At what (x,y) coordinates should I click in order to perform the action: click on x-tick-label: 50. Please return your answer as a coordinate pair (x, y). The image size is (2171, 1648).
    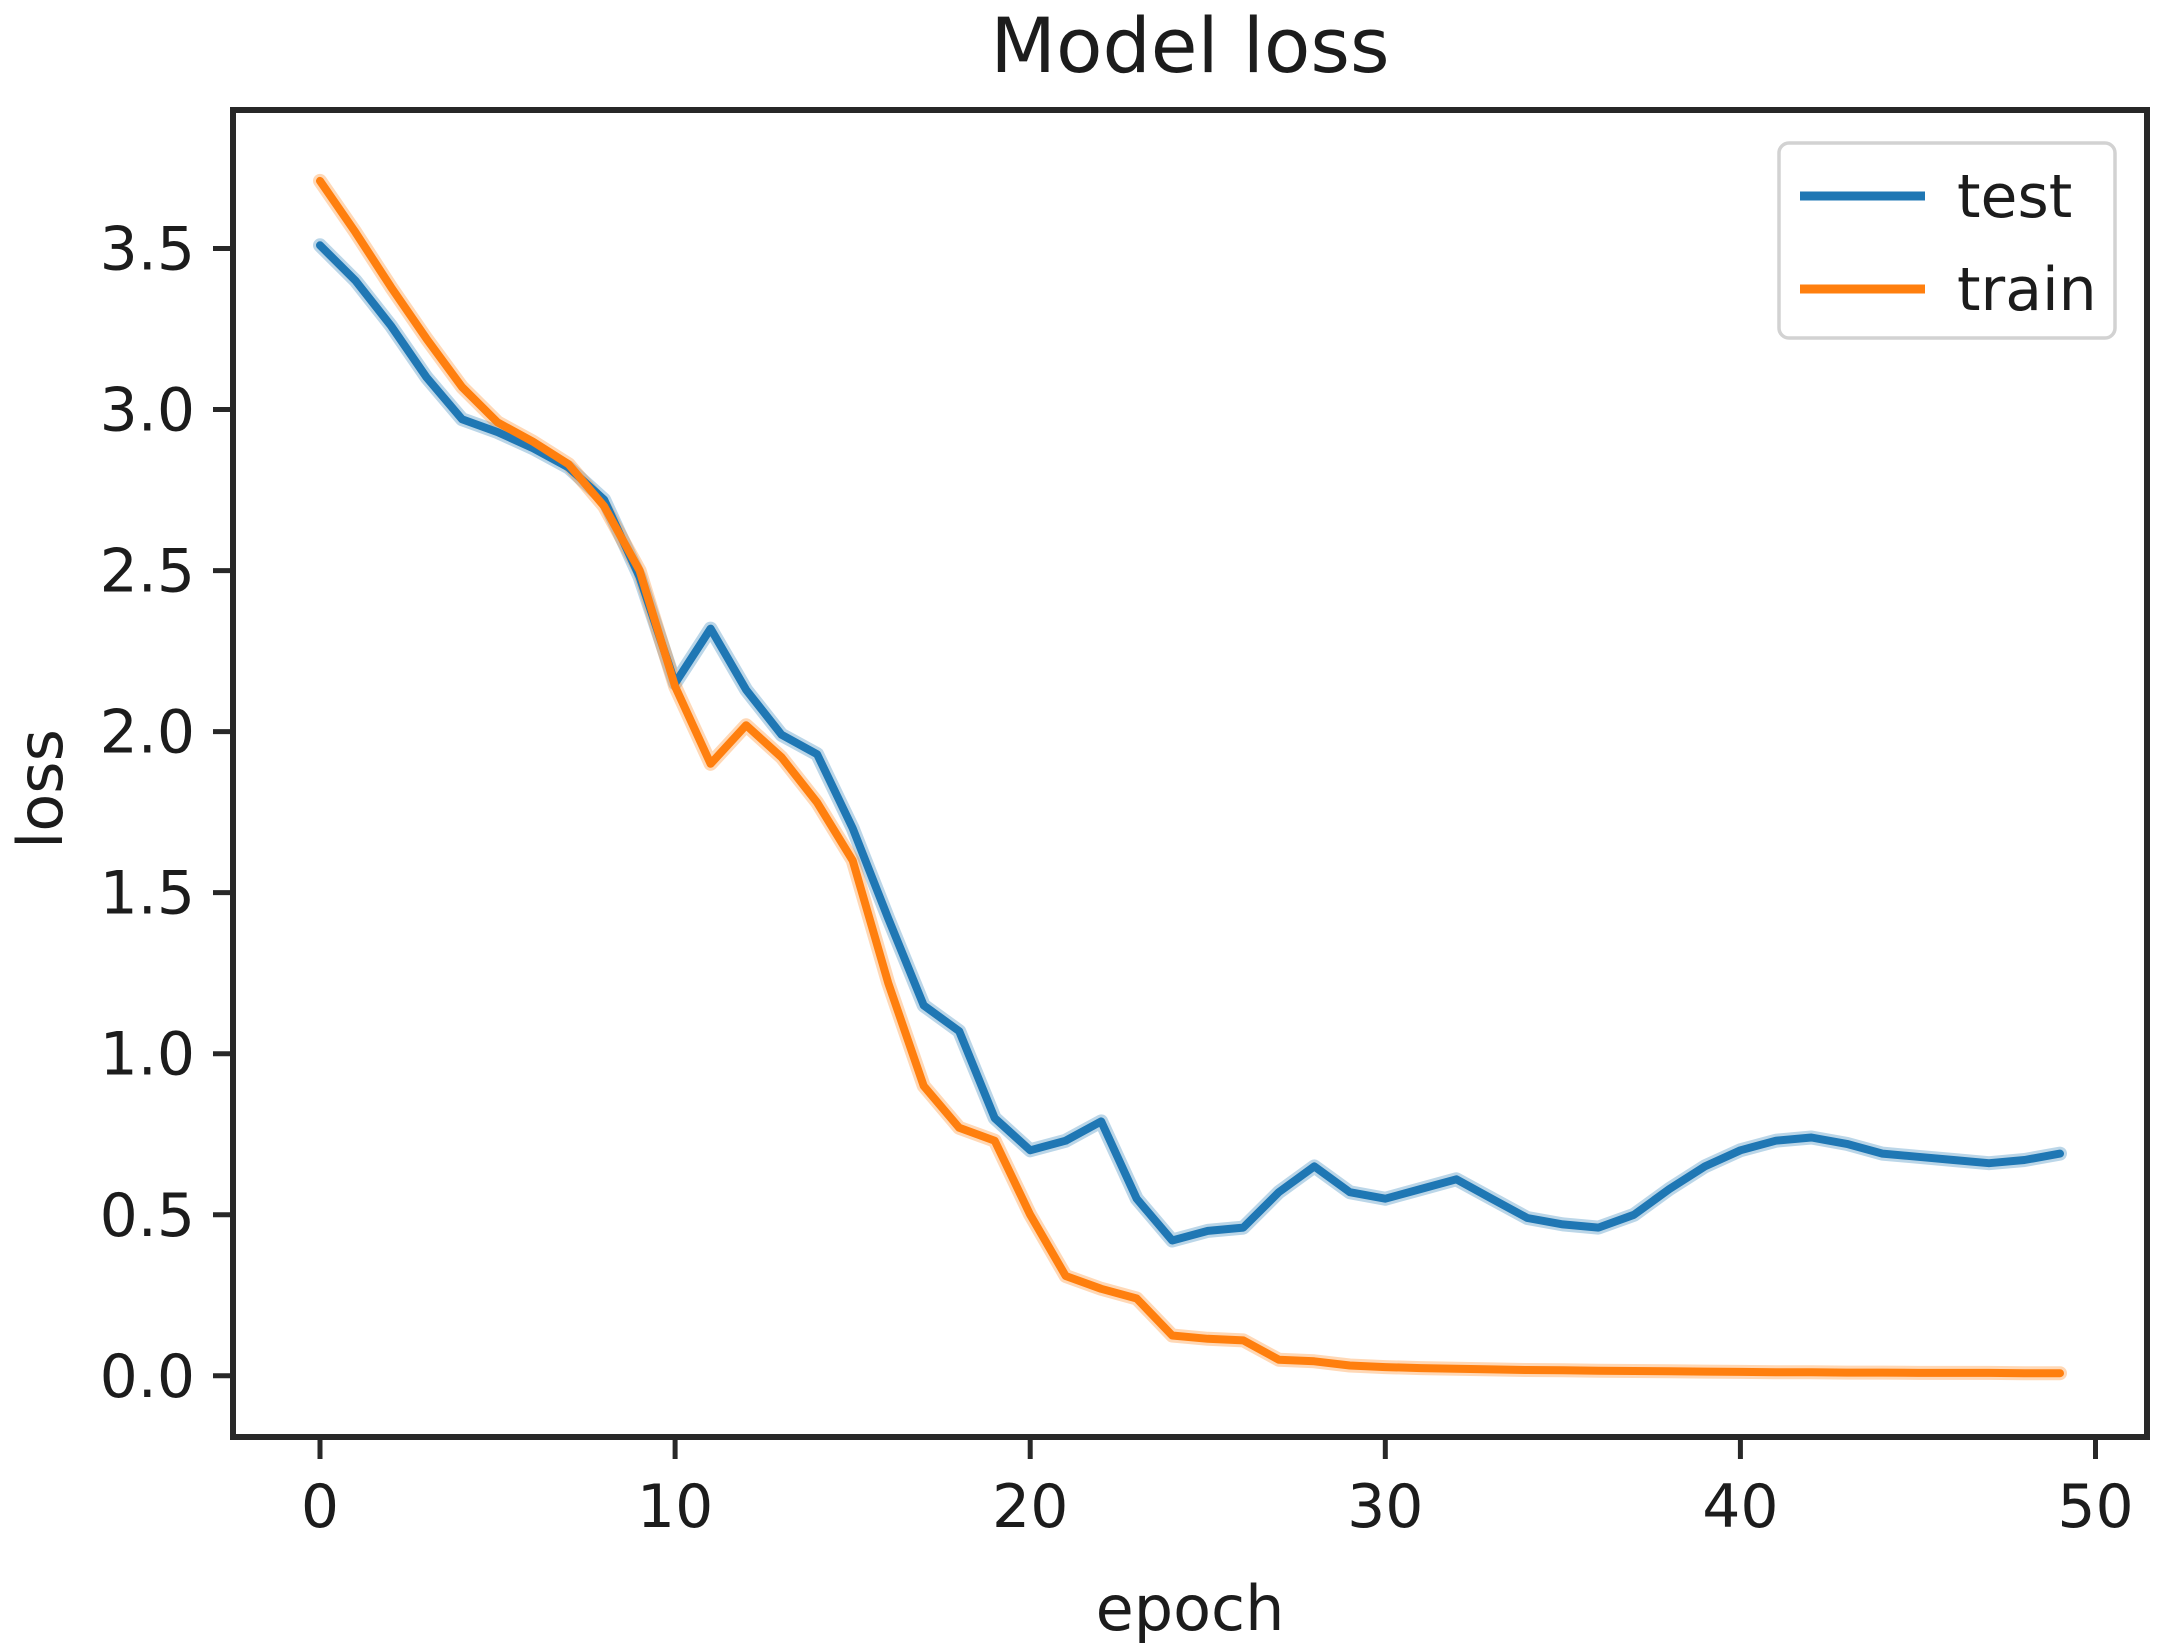
    Looking at the image, I should click on (2095, 1507).